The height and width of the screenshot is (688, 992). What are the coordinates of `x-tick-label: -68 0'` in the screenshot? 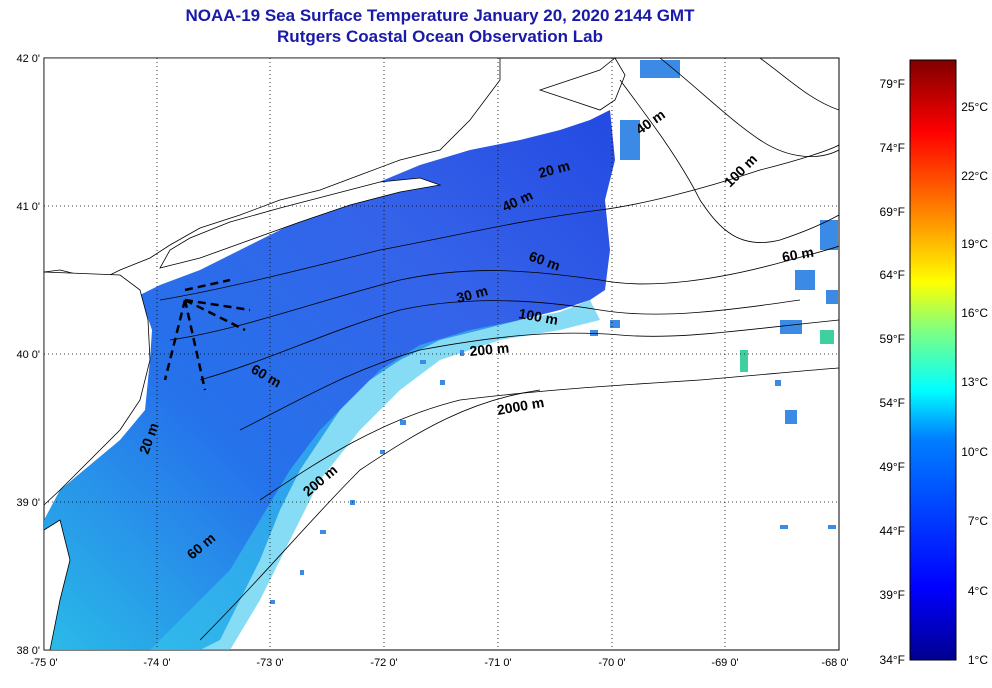 It's located at (834, 663).